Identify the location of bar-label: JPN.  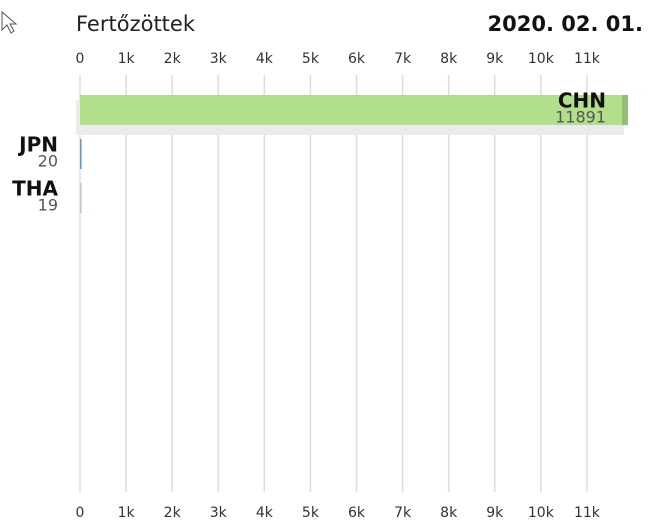
(37, 145).